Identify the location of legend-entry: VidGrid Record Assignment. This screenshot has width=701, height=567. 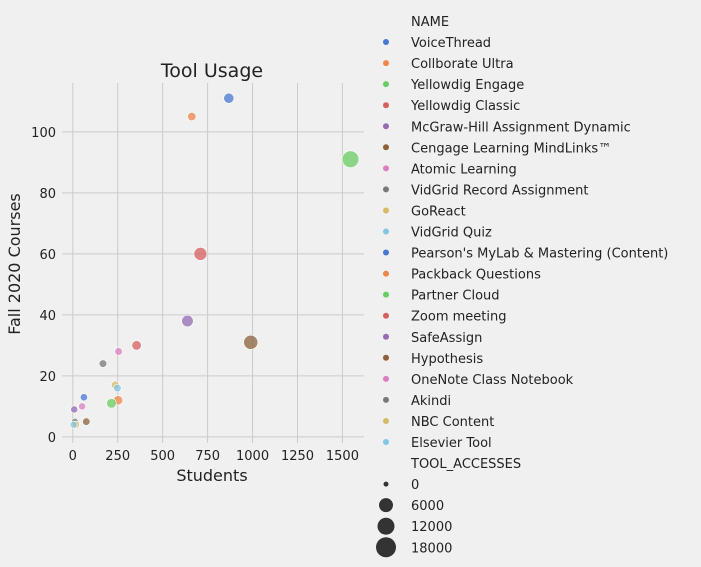
(499, 190).